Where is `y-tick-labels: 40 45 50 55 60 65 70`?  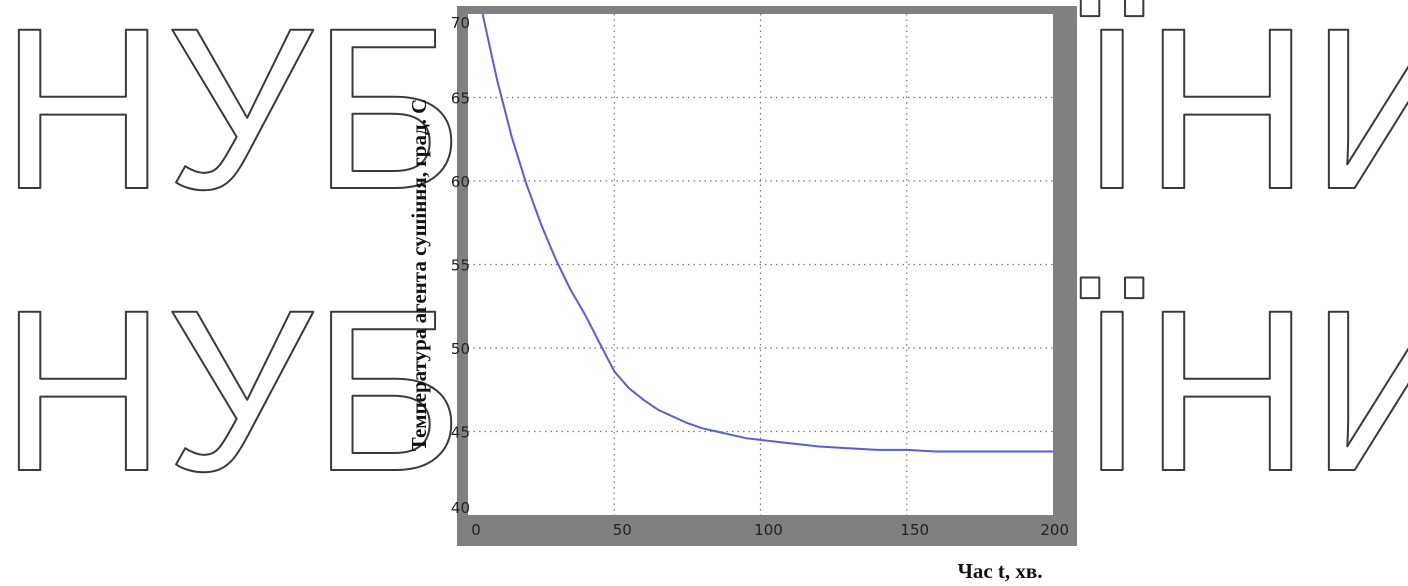 y-tick-labels: 40 45 50 55 60 65 70 is located at coordinates (460, 265).